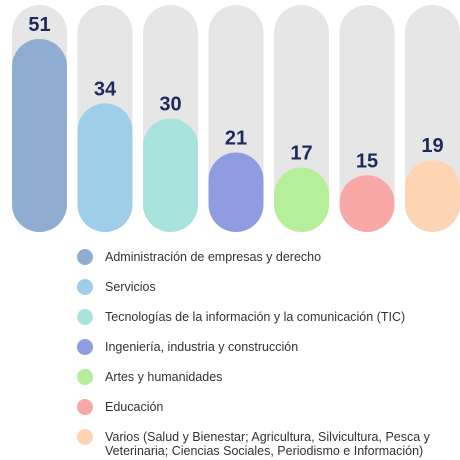 This screenshot has height=460, width=460. What do you see at coordinates (130, 287) in the screenshot?
I see `legend-label: Servicios` at bounding box center [130, 287].